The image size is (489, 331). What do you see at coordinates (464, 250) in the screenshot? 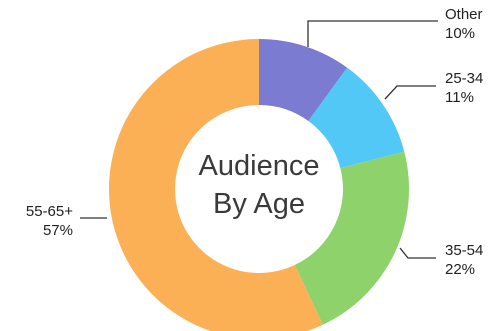
I see `slice-label-name-3: 35-54` at bounding box center [464, 250].